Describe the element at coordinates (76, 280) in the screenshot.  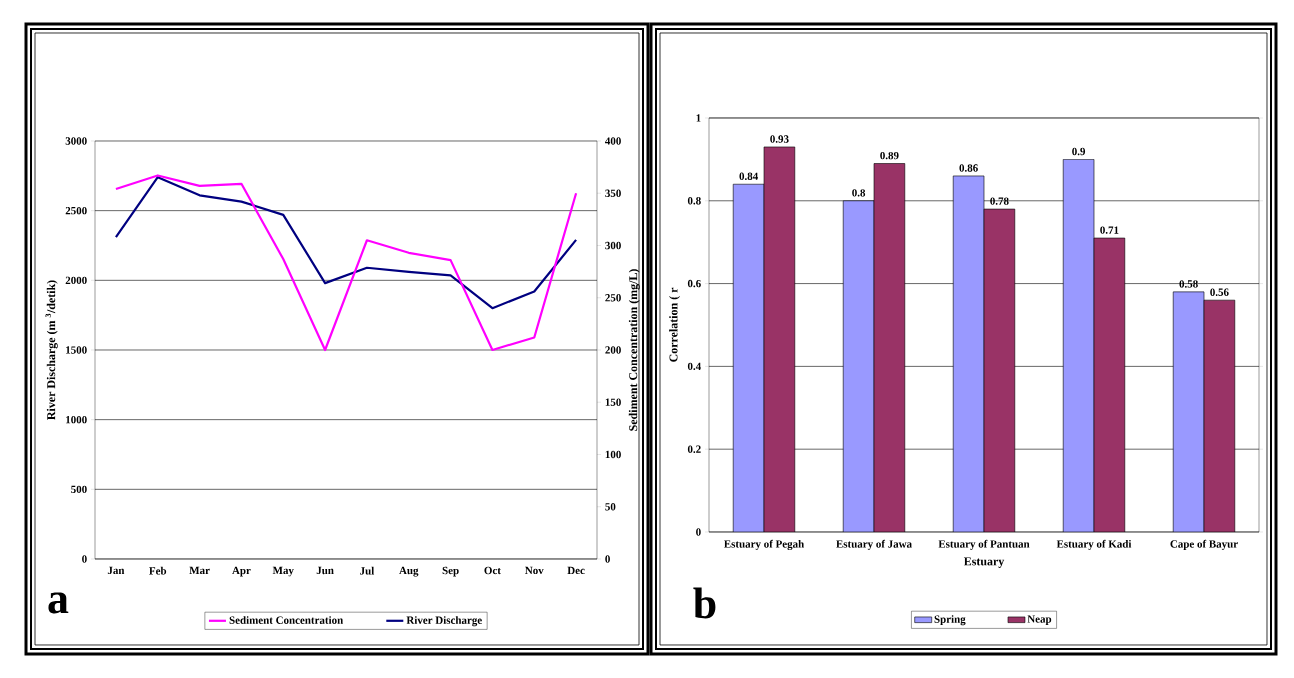
I see `y-tick-label: 2000` at that location.